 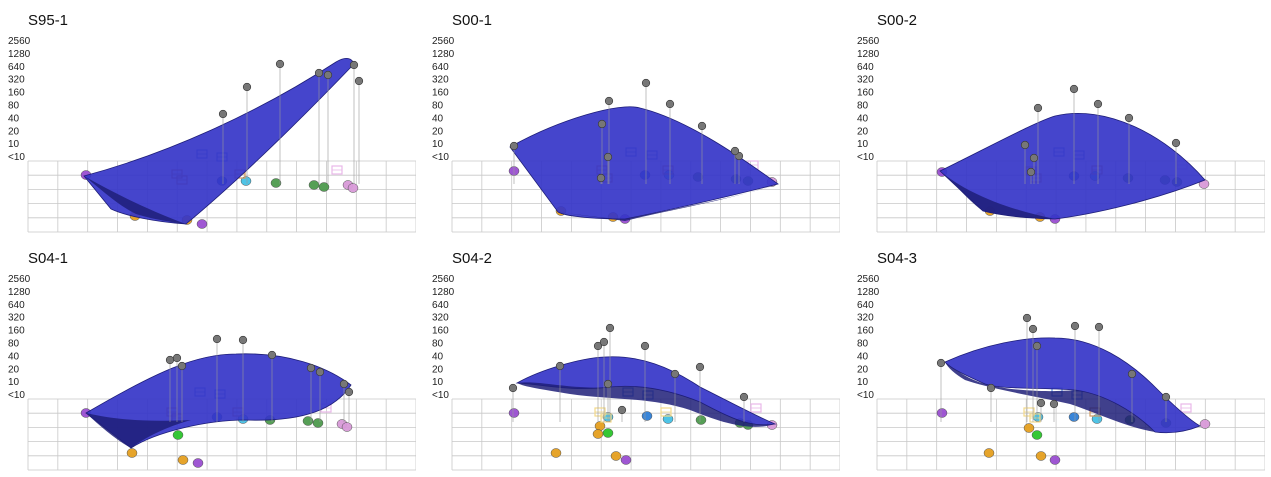 What do you see at coordinates (1073, 436) in the screenshot?
I see `floor-markers` at bounding box center [1073, 436].